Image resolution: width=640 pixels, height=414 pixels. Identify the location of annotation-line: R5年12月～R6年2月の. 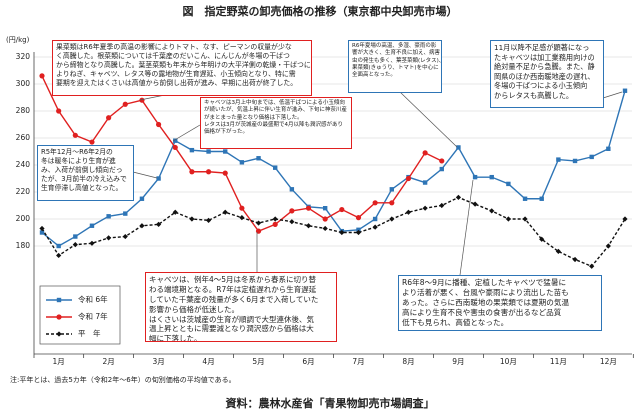
(77, 152).